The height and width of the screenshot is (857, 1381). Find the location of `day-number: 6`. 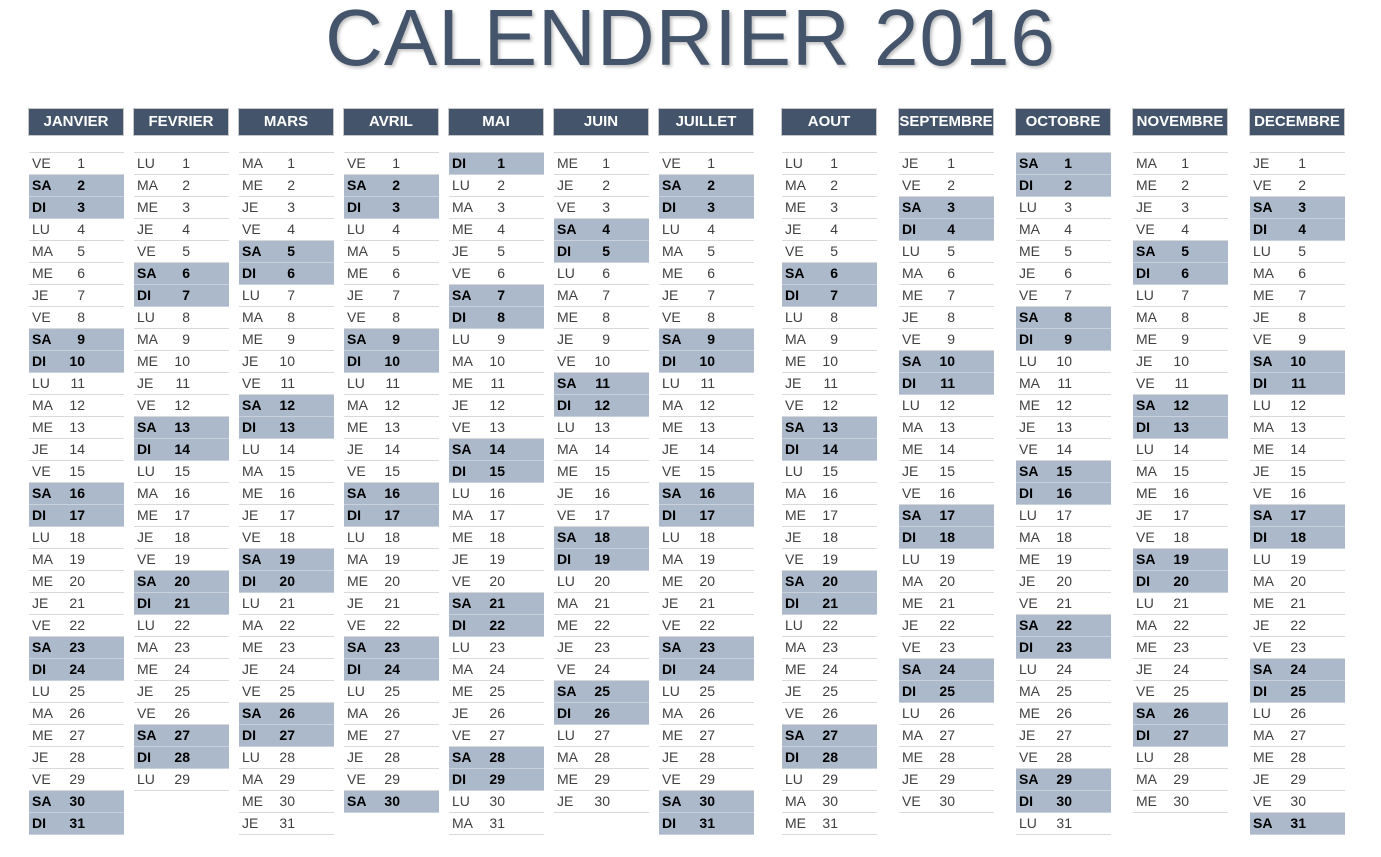

day-number: 6 is located at coordinates (834, 273).